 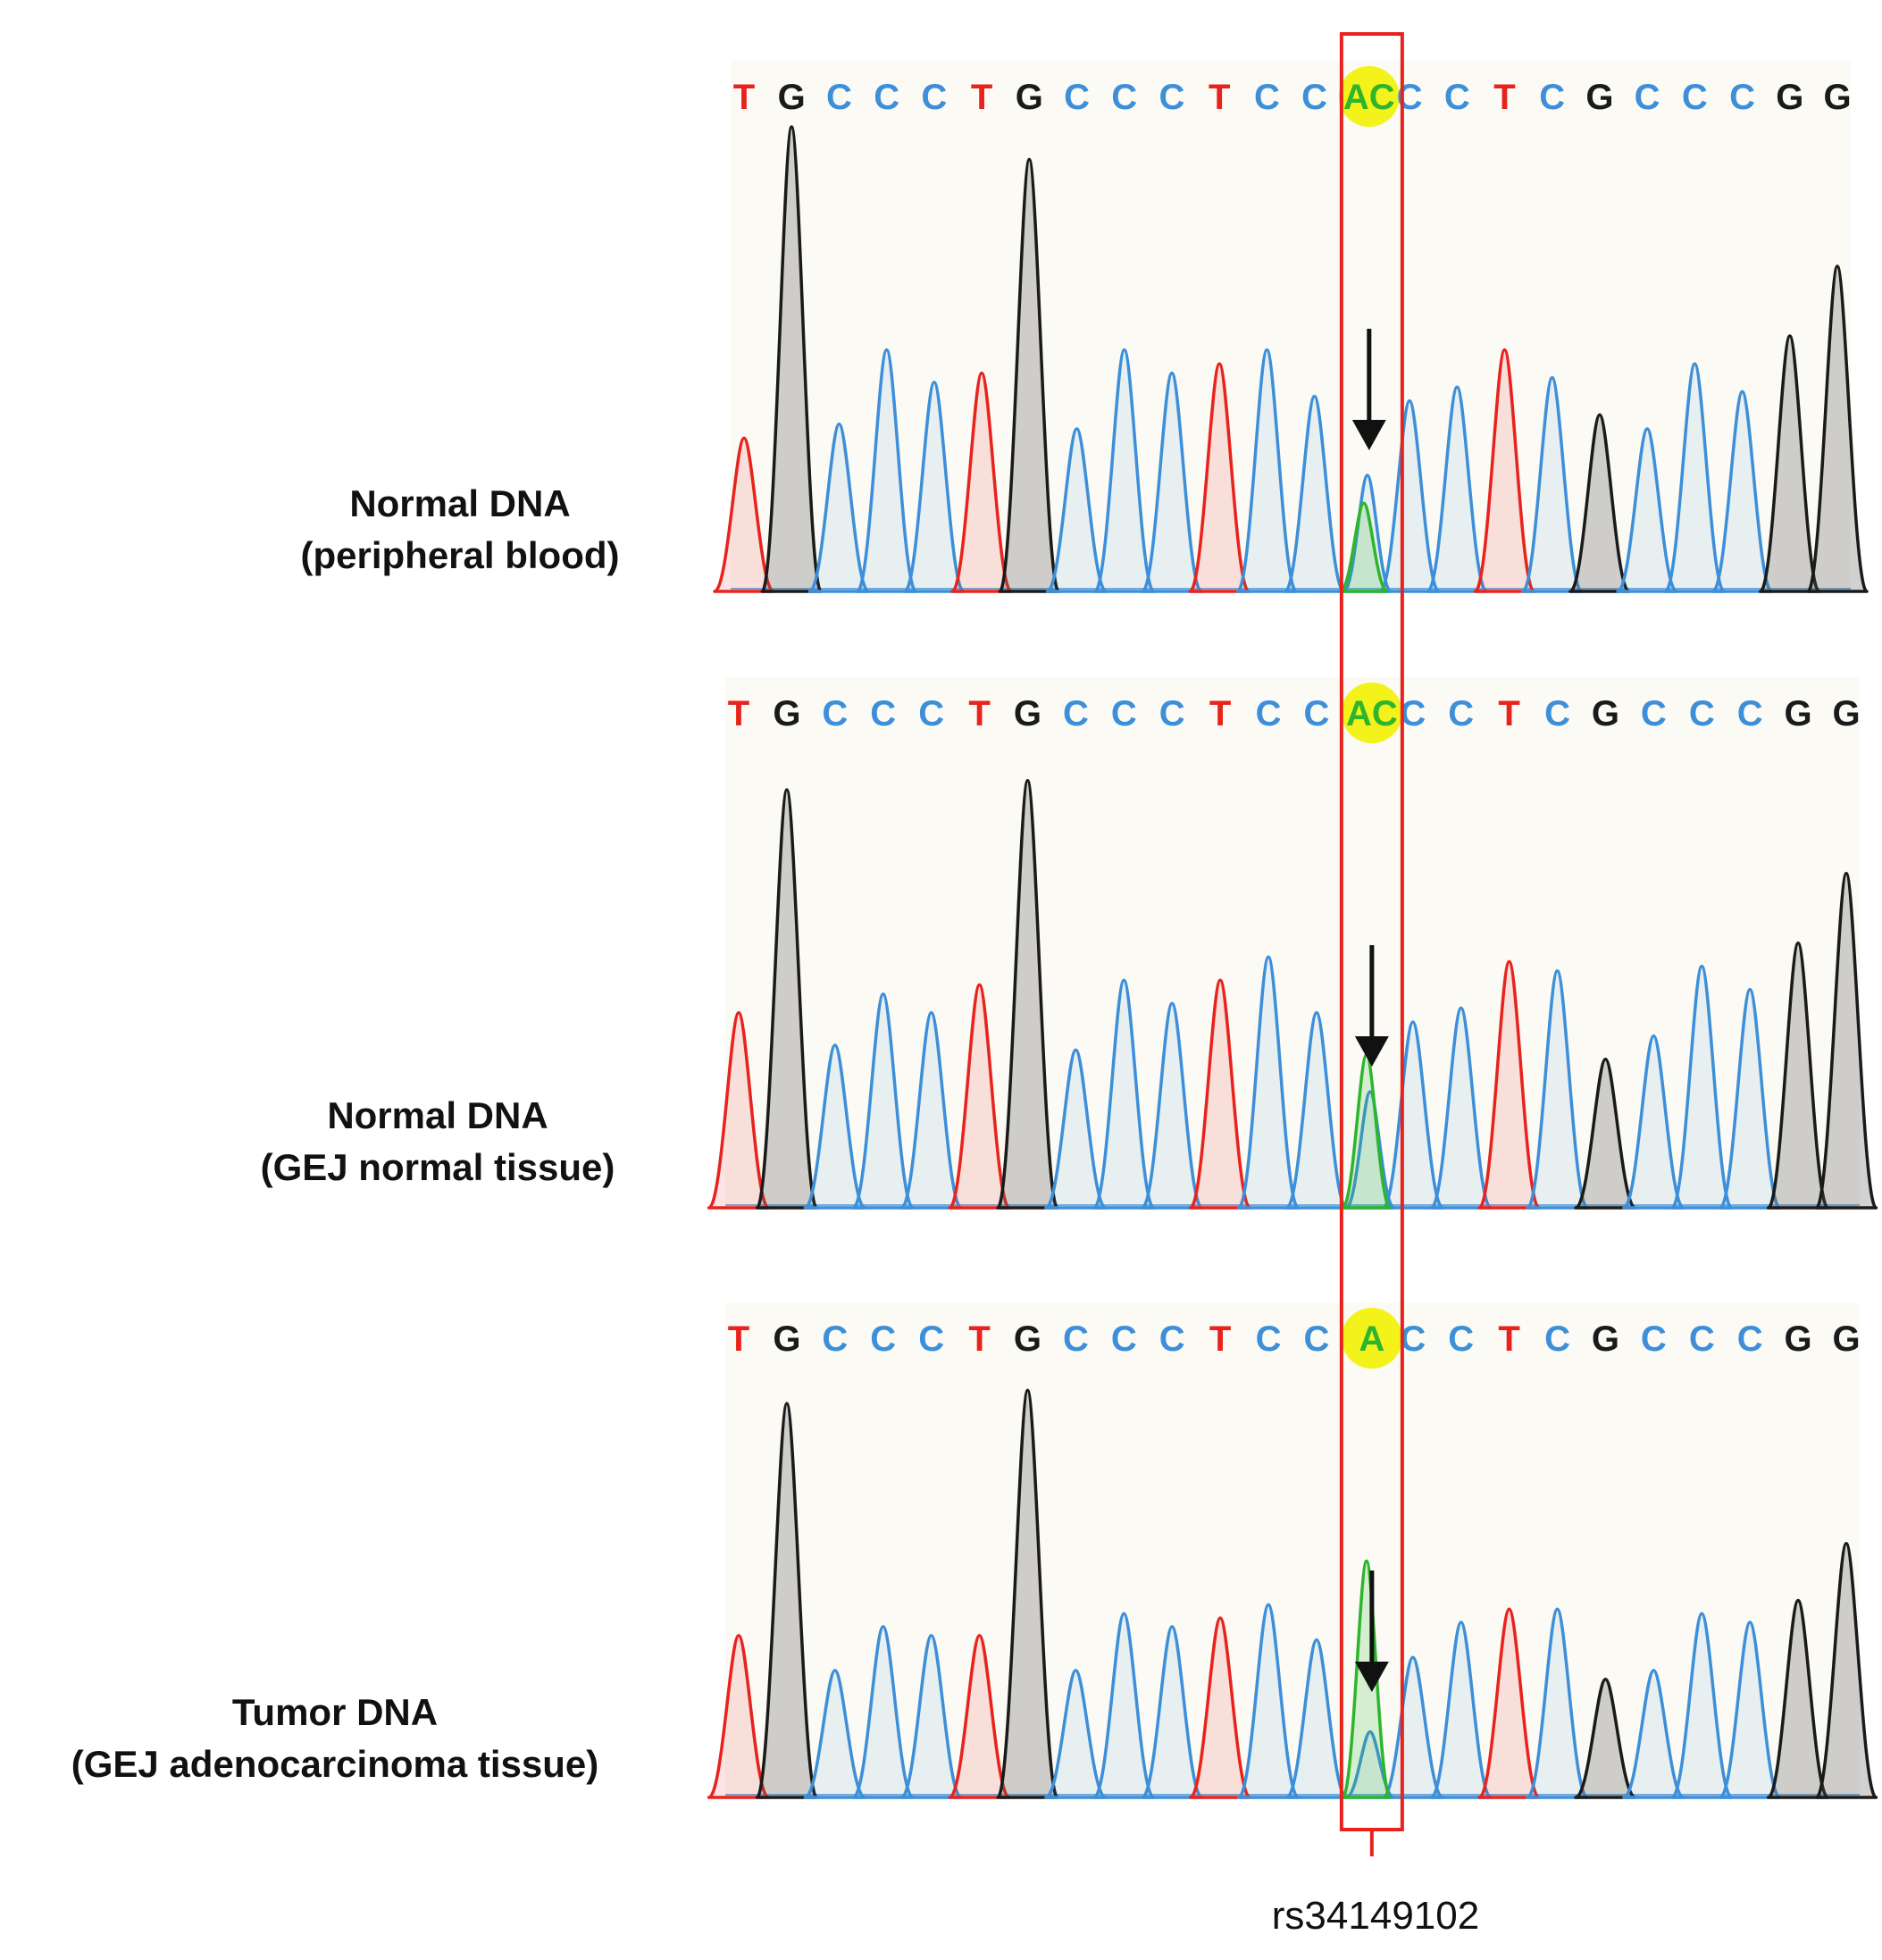 What do you see at coordinates (1371, 1051) in the screenshot?
I see `arrow-head-icon` at bounding box center [1371, 1051].